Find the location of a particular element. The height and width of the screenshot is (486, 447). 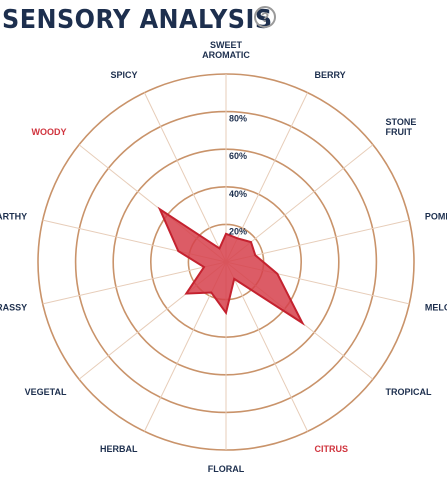

radar-data is located at coordinates (231, 266).